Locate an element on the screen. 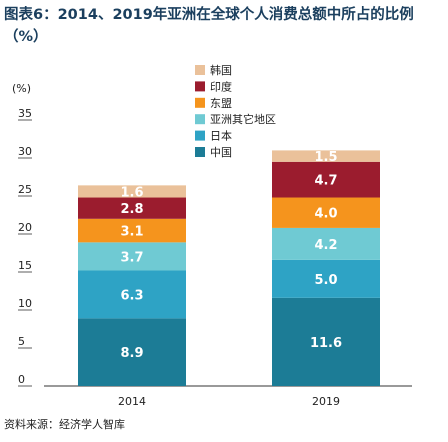 This screenshot has height=442, width=448. data-label: 3.1 is located at coordinates (131, 232).